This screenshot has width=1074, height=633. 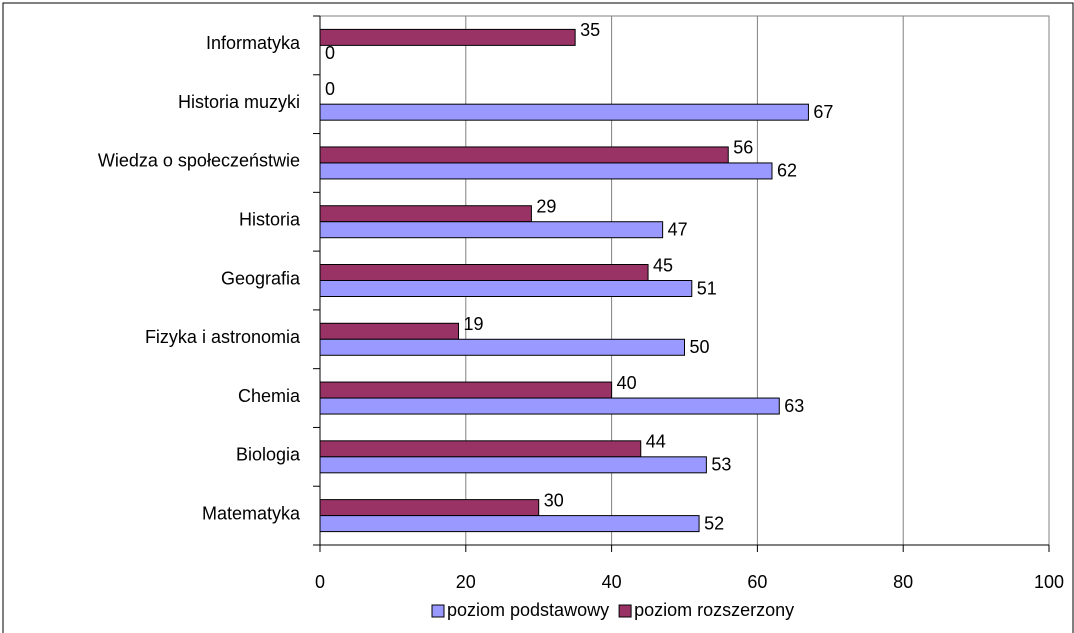 I want to click on data-label: 40, so click(x=627, y=383).